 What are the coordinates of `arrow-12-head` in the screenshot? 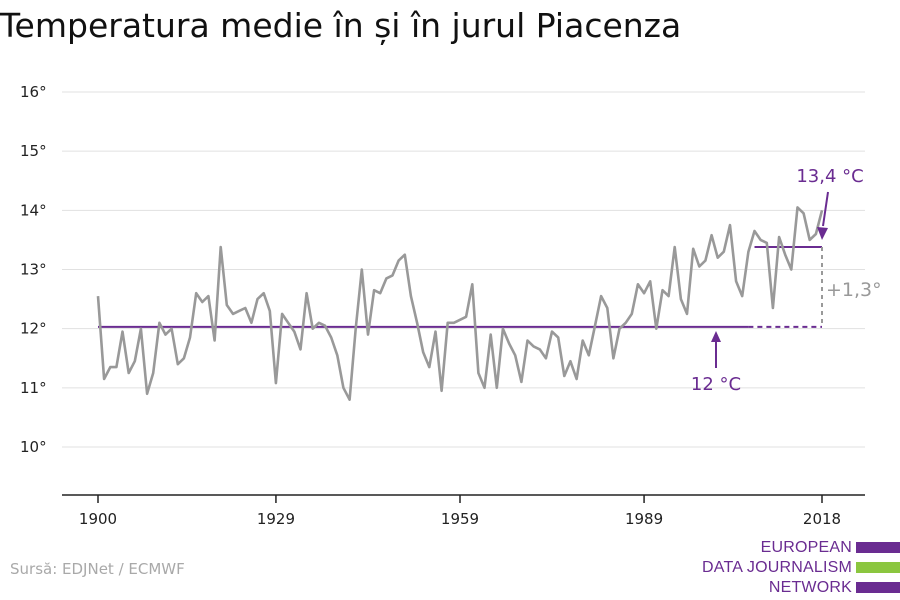 It's located at (716, 336).